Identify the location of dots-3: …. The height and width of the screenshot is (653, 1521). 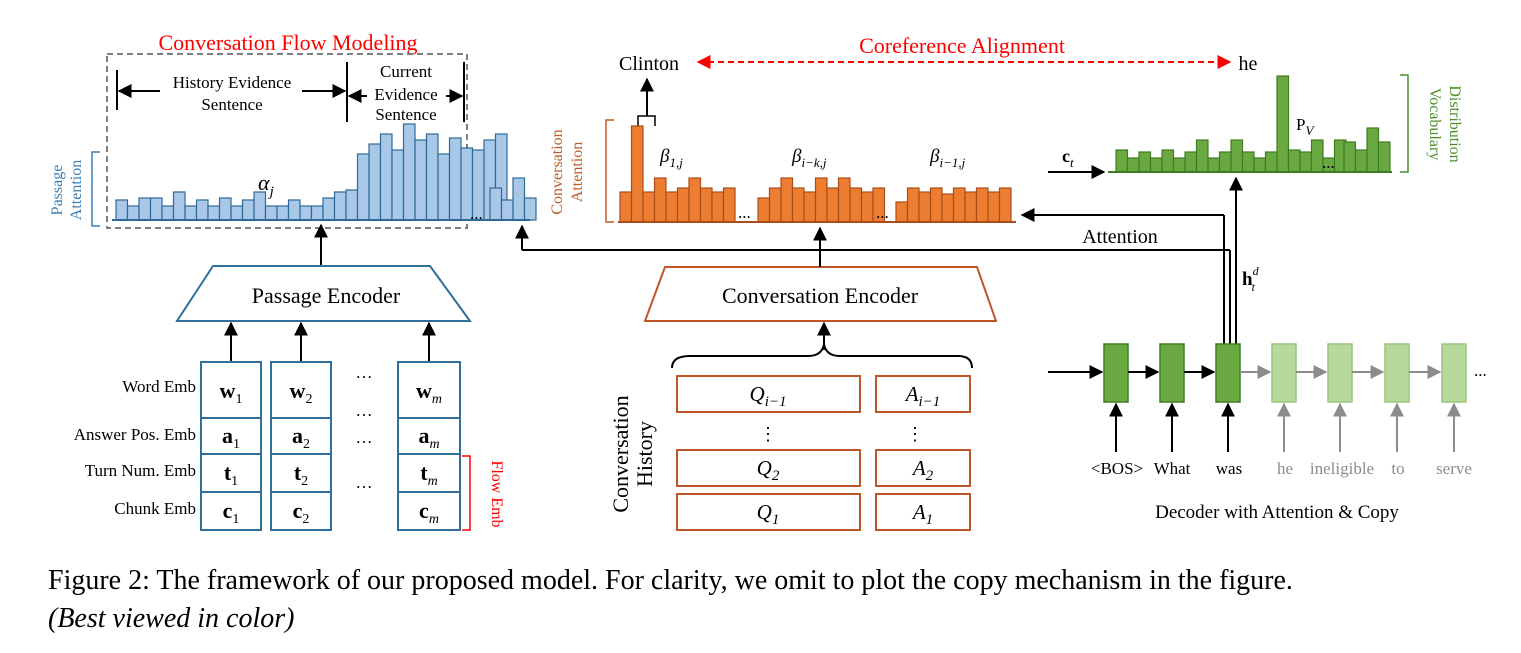
(364, 437).